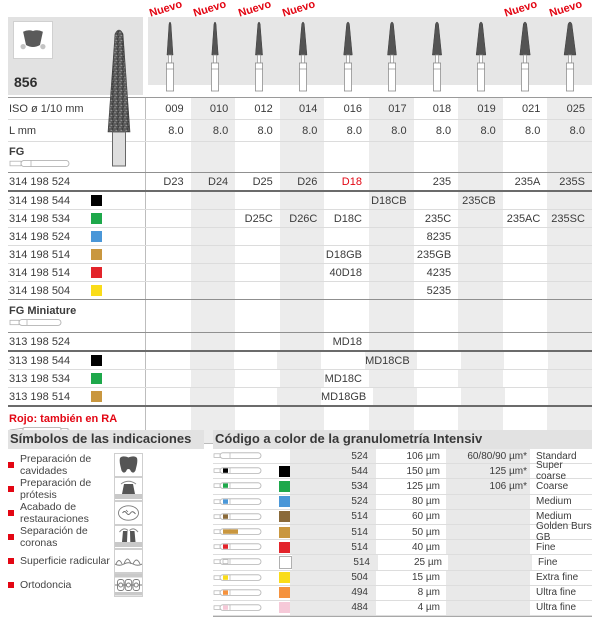 The width and height of the screenshot is (600, 617). I want to click on code-row: 314 198 504 5235, so click(300, 291).